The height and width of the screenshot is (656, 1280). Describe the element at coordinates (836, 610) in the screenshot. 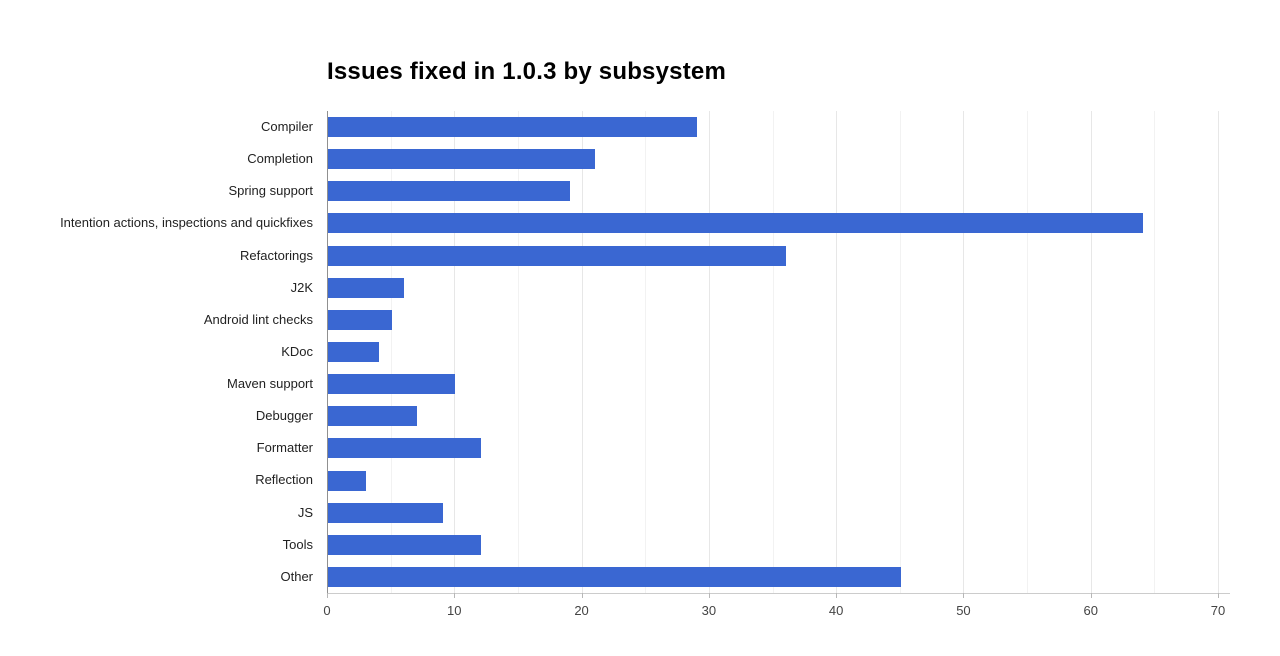

I see `x-tick-label: 40` at that location.